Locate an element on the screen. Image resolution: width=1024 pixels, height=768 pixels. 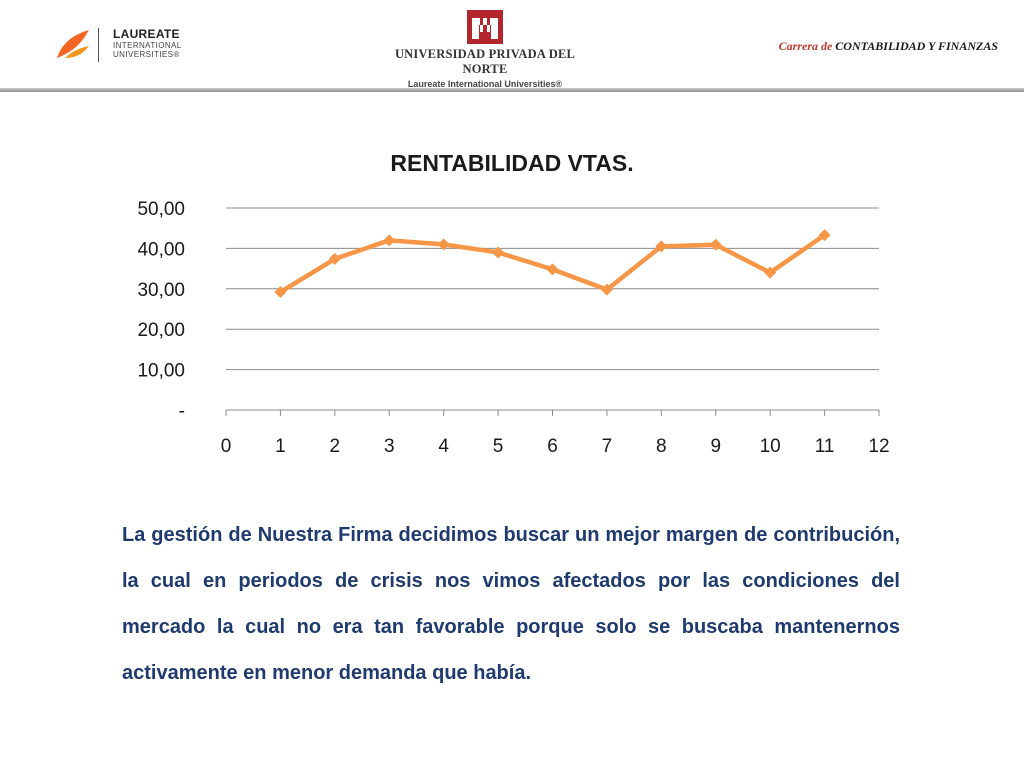
upn-subtitle: Laureate International Universities® is located at coordinates (485, 84).